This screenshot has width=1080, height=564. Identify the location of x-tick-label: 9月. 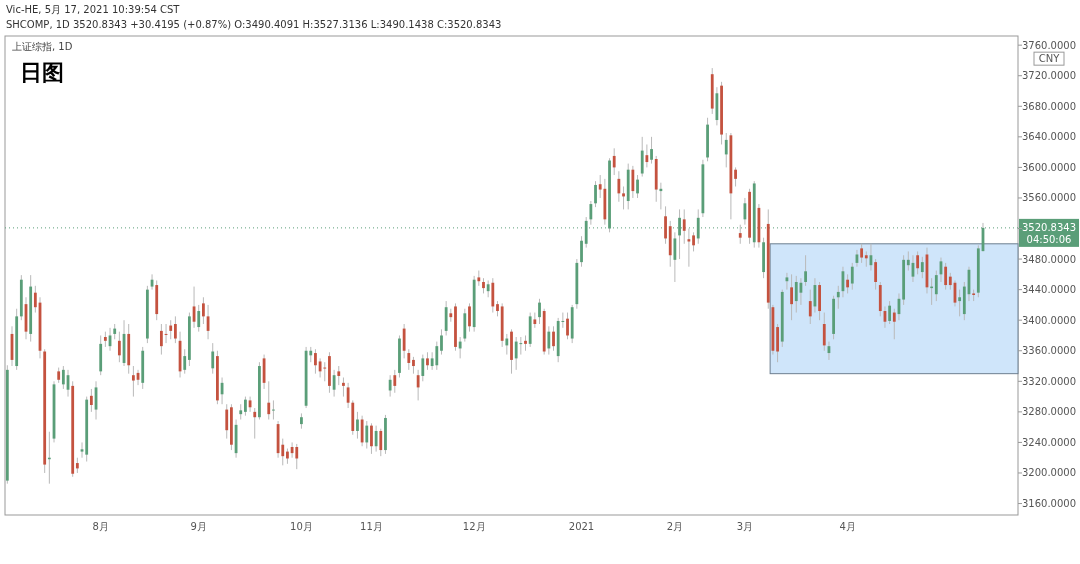
(198, 526).